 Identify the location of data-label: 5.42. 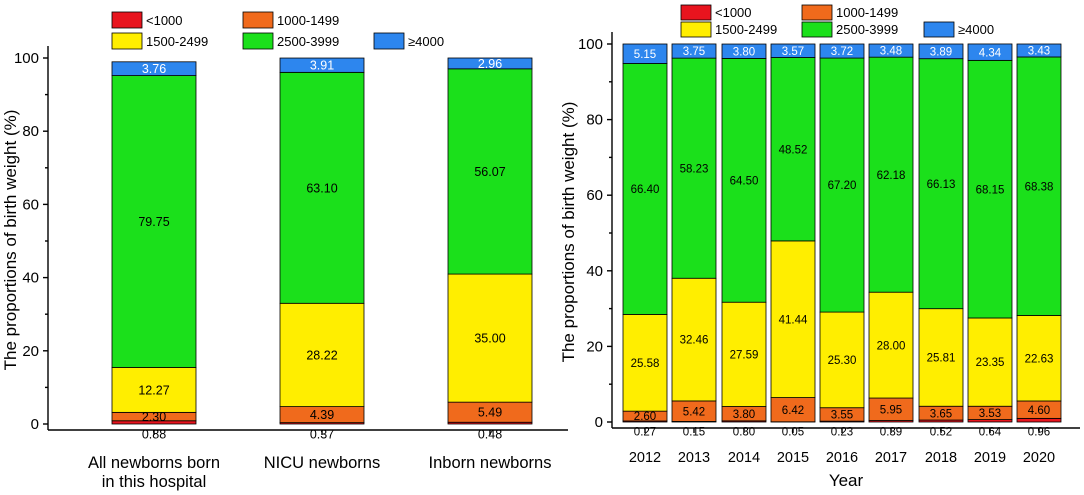
(694, 412).